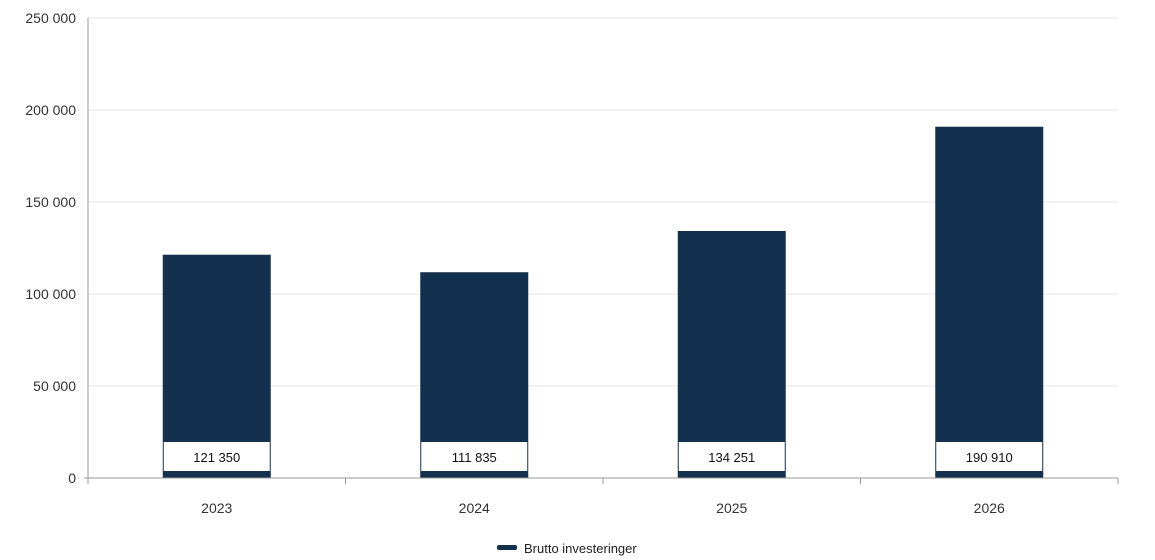 The height and width of the screenshot is (560, 1155). What do you see at coordinates (580, 548) in the screenshot?
I see `legend-label-brutto-investeringer: Brutto investeringer` at bounding box center [580, 548].